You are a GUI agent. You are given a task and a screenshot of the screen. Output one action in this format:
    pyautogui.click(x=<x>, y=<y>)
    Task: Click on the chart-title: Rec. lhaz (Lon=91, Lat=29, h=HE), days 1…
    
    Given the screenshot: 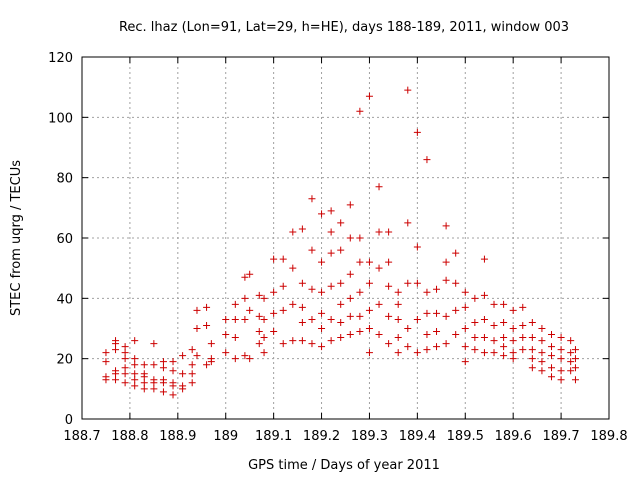 What is the action you would take?
    pyautogui.click(x=344, y=27)
    